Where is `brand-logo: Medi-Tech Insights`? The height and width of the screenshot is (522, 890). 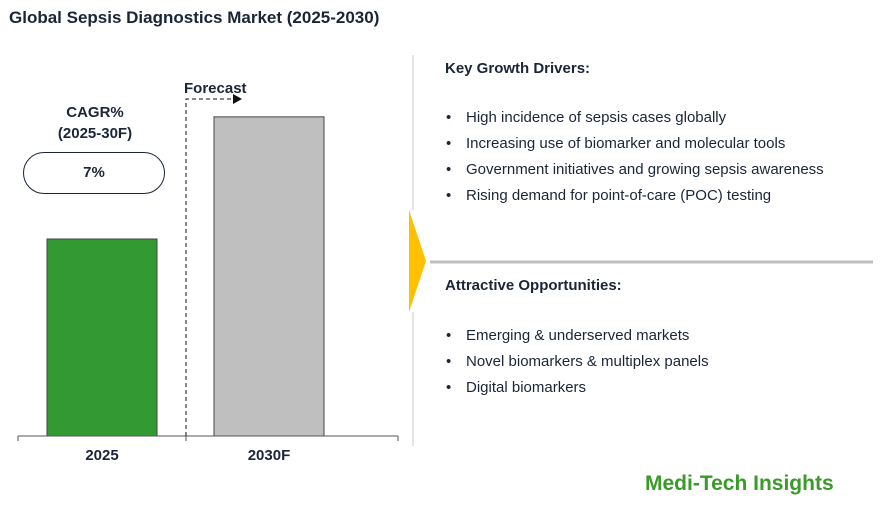 brand-logo: Medi-Tech Insights is located at coordinates (739, 483).